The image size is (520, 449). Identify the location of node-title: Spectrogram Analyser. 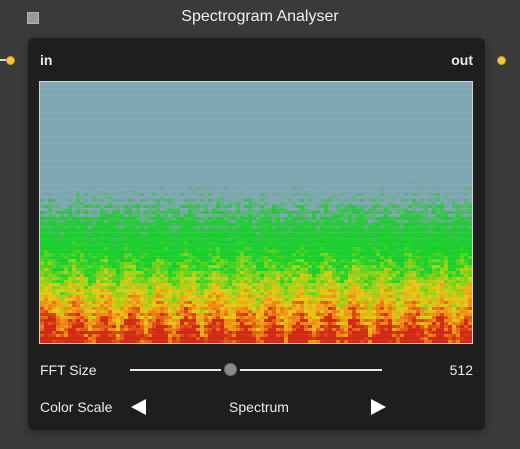
(260, 16).